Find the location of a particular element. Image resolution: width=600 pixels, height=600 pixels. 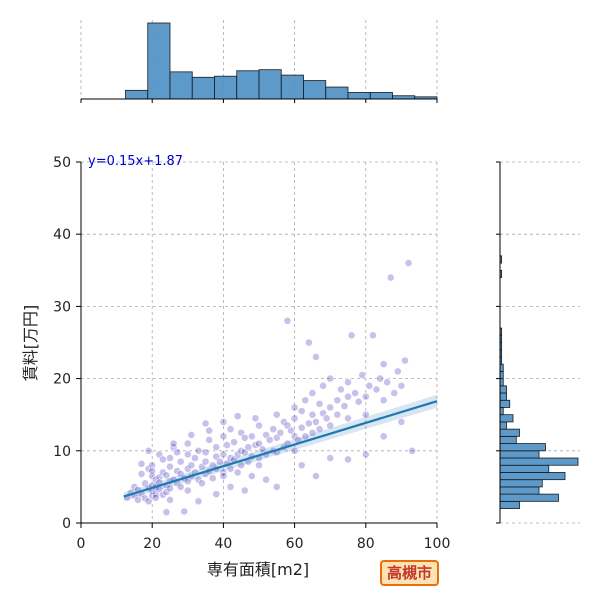

top-histogram is located at coordinates (259, 61).